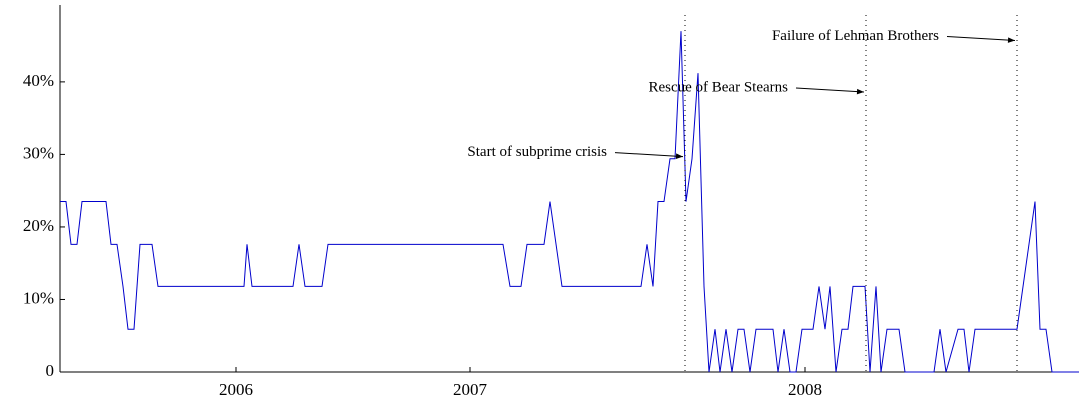  I want to click on annotation: Start of subprime crisis, so click(537, 152).